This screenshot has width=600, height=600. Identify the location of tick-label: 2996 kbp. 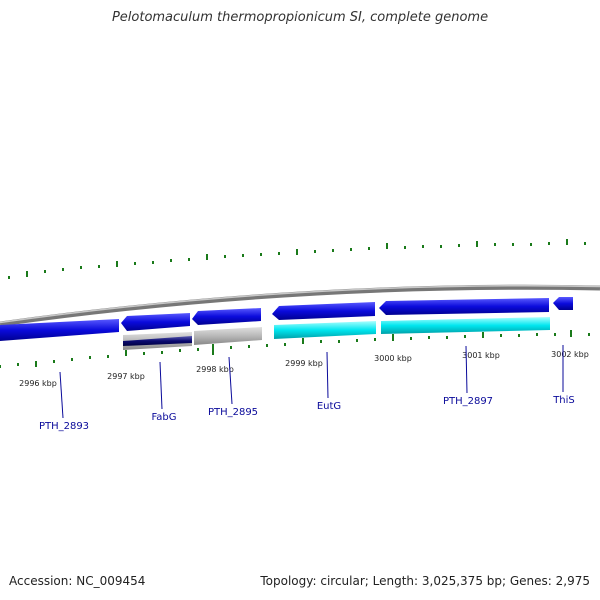
(38, 383).